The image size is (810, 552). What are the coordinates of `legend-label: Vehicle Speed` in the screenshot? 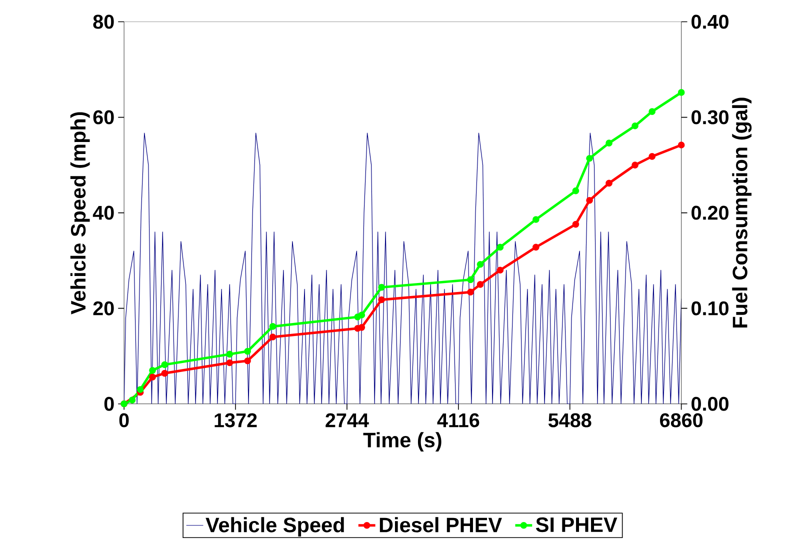 It's located at (275, 526).